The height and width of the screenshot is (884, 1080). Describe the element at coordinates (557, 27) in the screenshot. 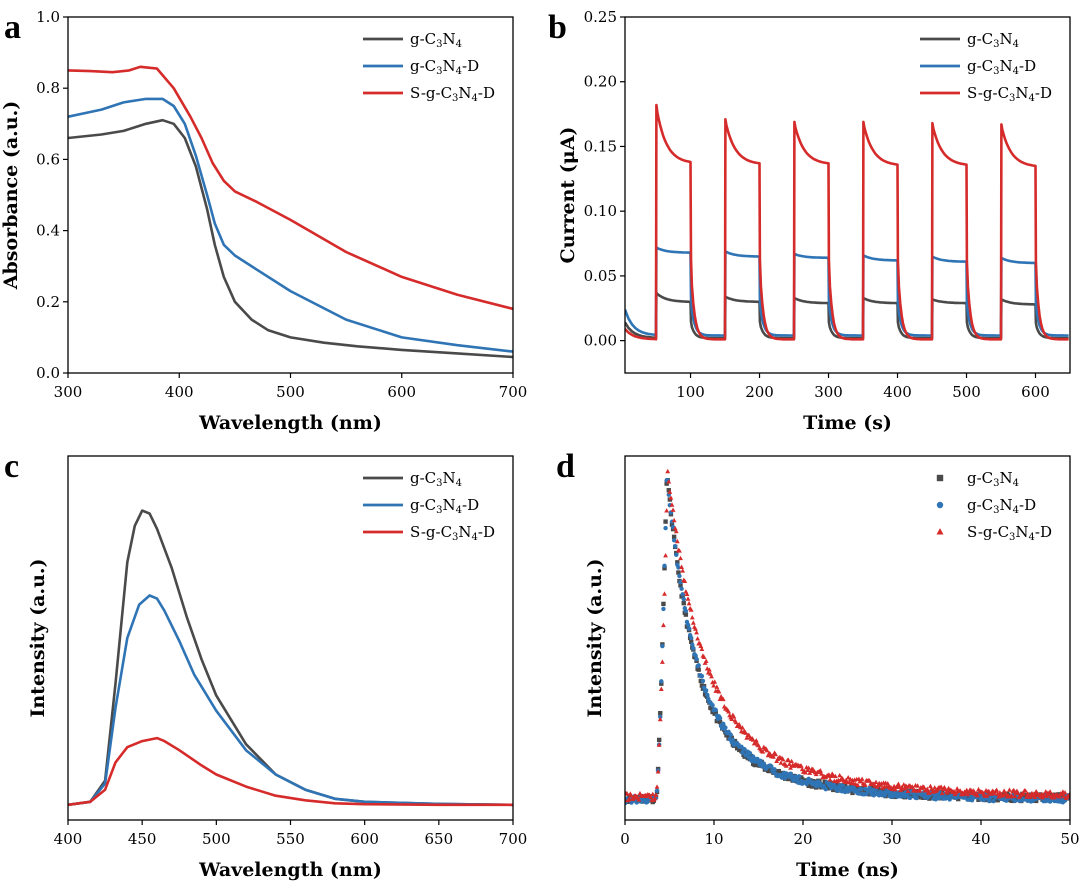

I see `panel-letter: b` at that location.